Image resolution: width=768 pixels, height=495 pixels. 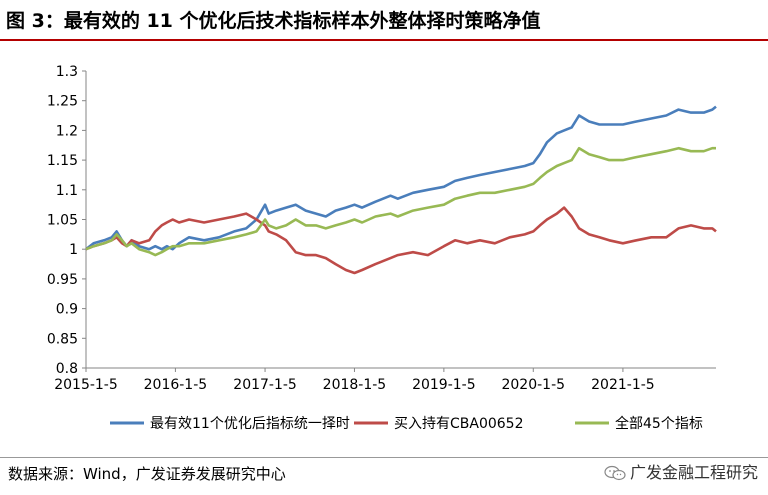 What do you see at coordinates (67, 369) in the screenshot?
I see `y-tick-label: 0.8` at bounding box center [67, 369].